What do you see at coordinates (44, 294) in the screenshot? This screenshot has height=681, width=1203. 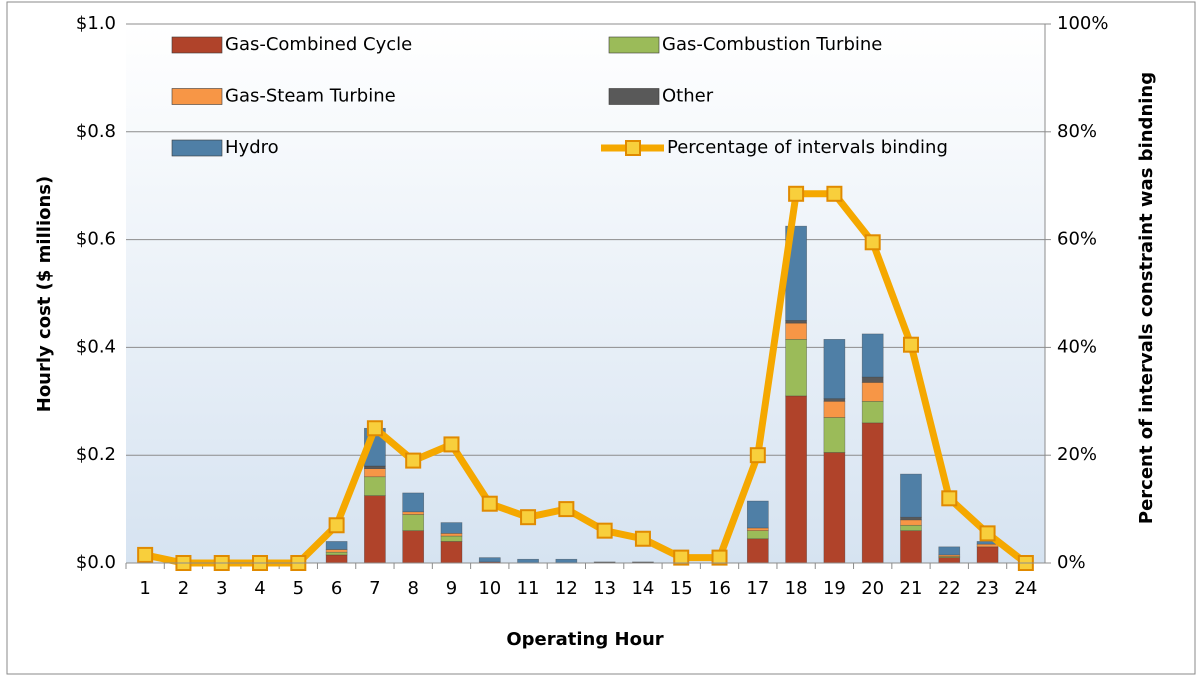 I see `y-axis-title: Hourly cost ($ millions)` at bounding box center [44, 294].